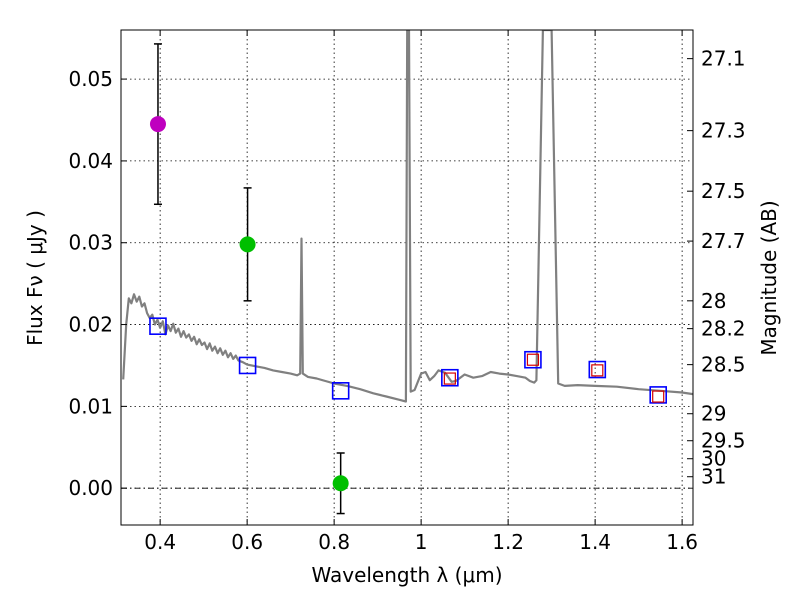 This screenshot has width=800, height=600. What do you see at coordinates (723, 365) in the screenshot?
I see `right-tick-label: 28.5` at bounding box center [723, 365].